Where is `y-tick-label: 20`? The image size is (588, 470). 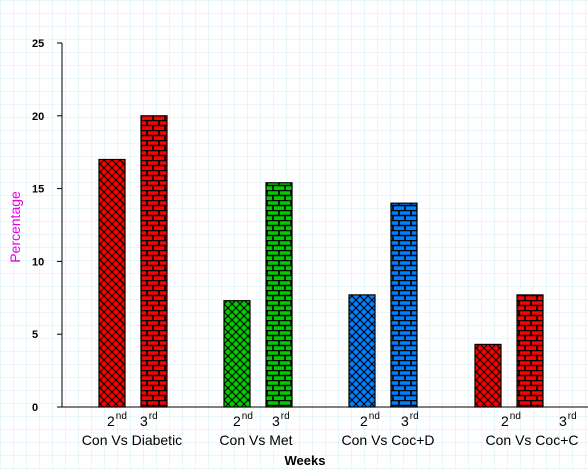
y-tick-label: 20 is located at coordinates (38, 117).